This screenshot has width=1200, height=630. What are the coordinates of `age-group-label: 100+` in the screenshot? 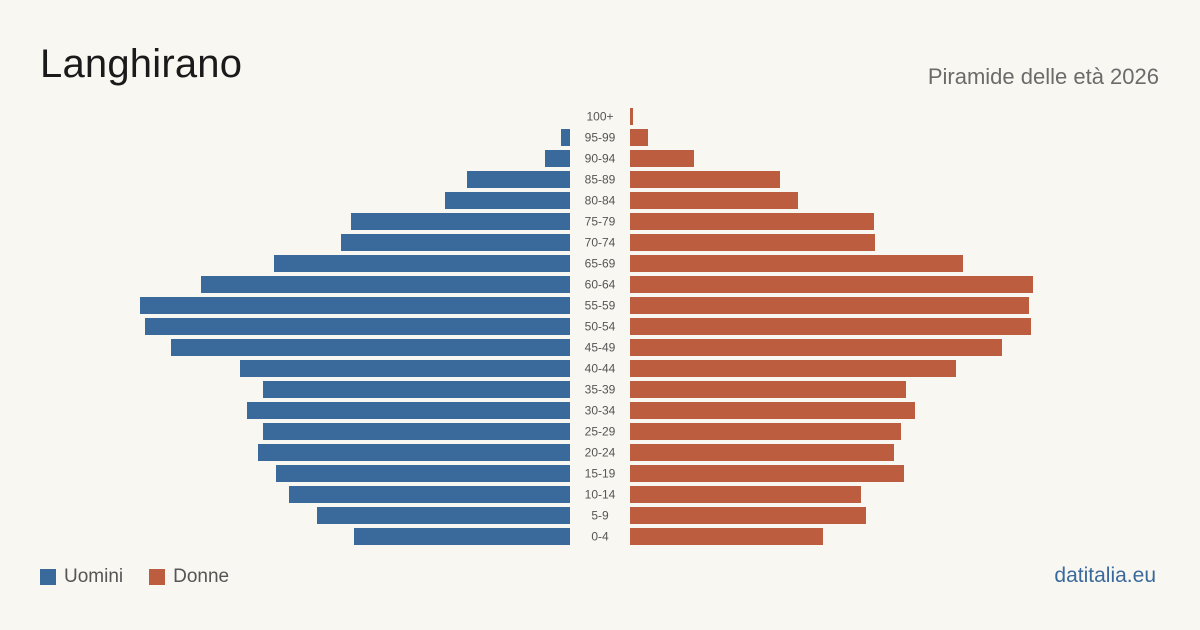 It's located at (599, 117).